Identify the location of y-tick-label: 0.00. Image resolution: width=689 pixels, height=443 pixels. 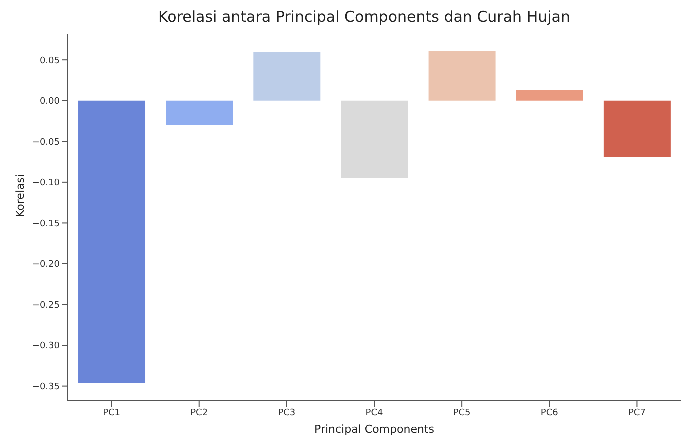
(50, 102).